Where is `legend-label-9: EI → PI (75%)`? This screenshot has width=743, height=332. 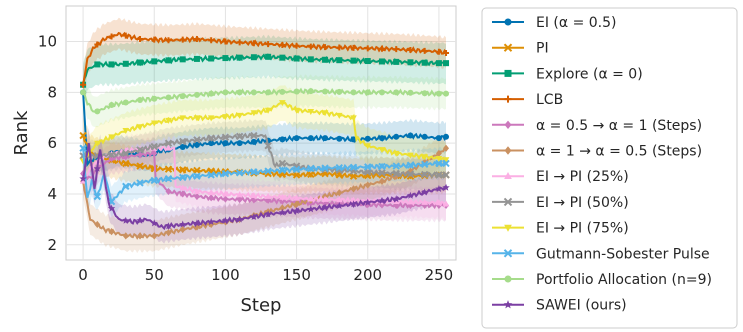
legend-label-9: EI → PI (75%) is located at coordinates (582, 229).